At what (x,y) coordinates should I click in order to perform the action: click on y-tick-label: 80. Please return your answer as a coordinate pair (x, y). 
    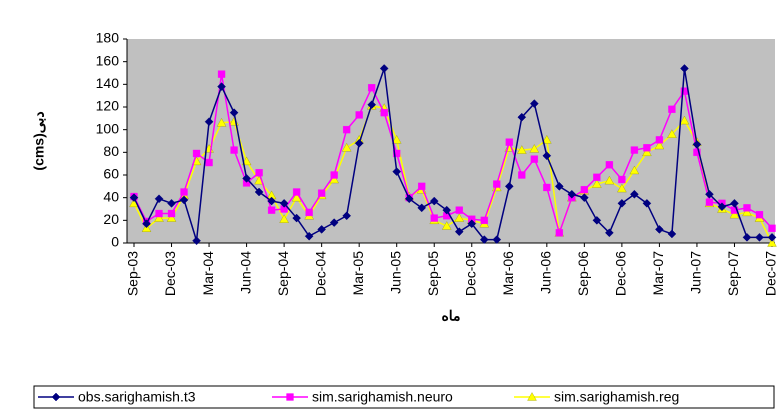
    Looking at the image, I should click on (111, 151).